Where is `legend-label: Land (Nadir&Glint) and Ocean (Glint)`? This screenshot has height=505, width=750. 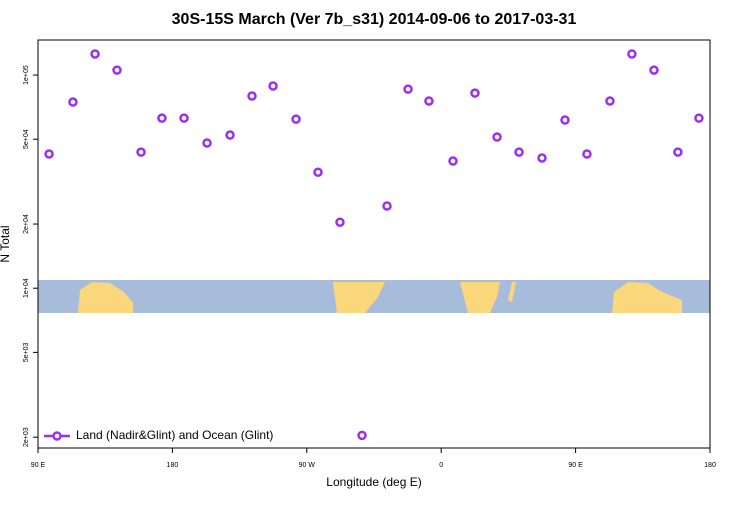
legend-label: Land (Nadir&Glint) and Ocean (Glint) is located at coordinates (174, 435).